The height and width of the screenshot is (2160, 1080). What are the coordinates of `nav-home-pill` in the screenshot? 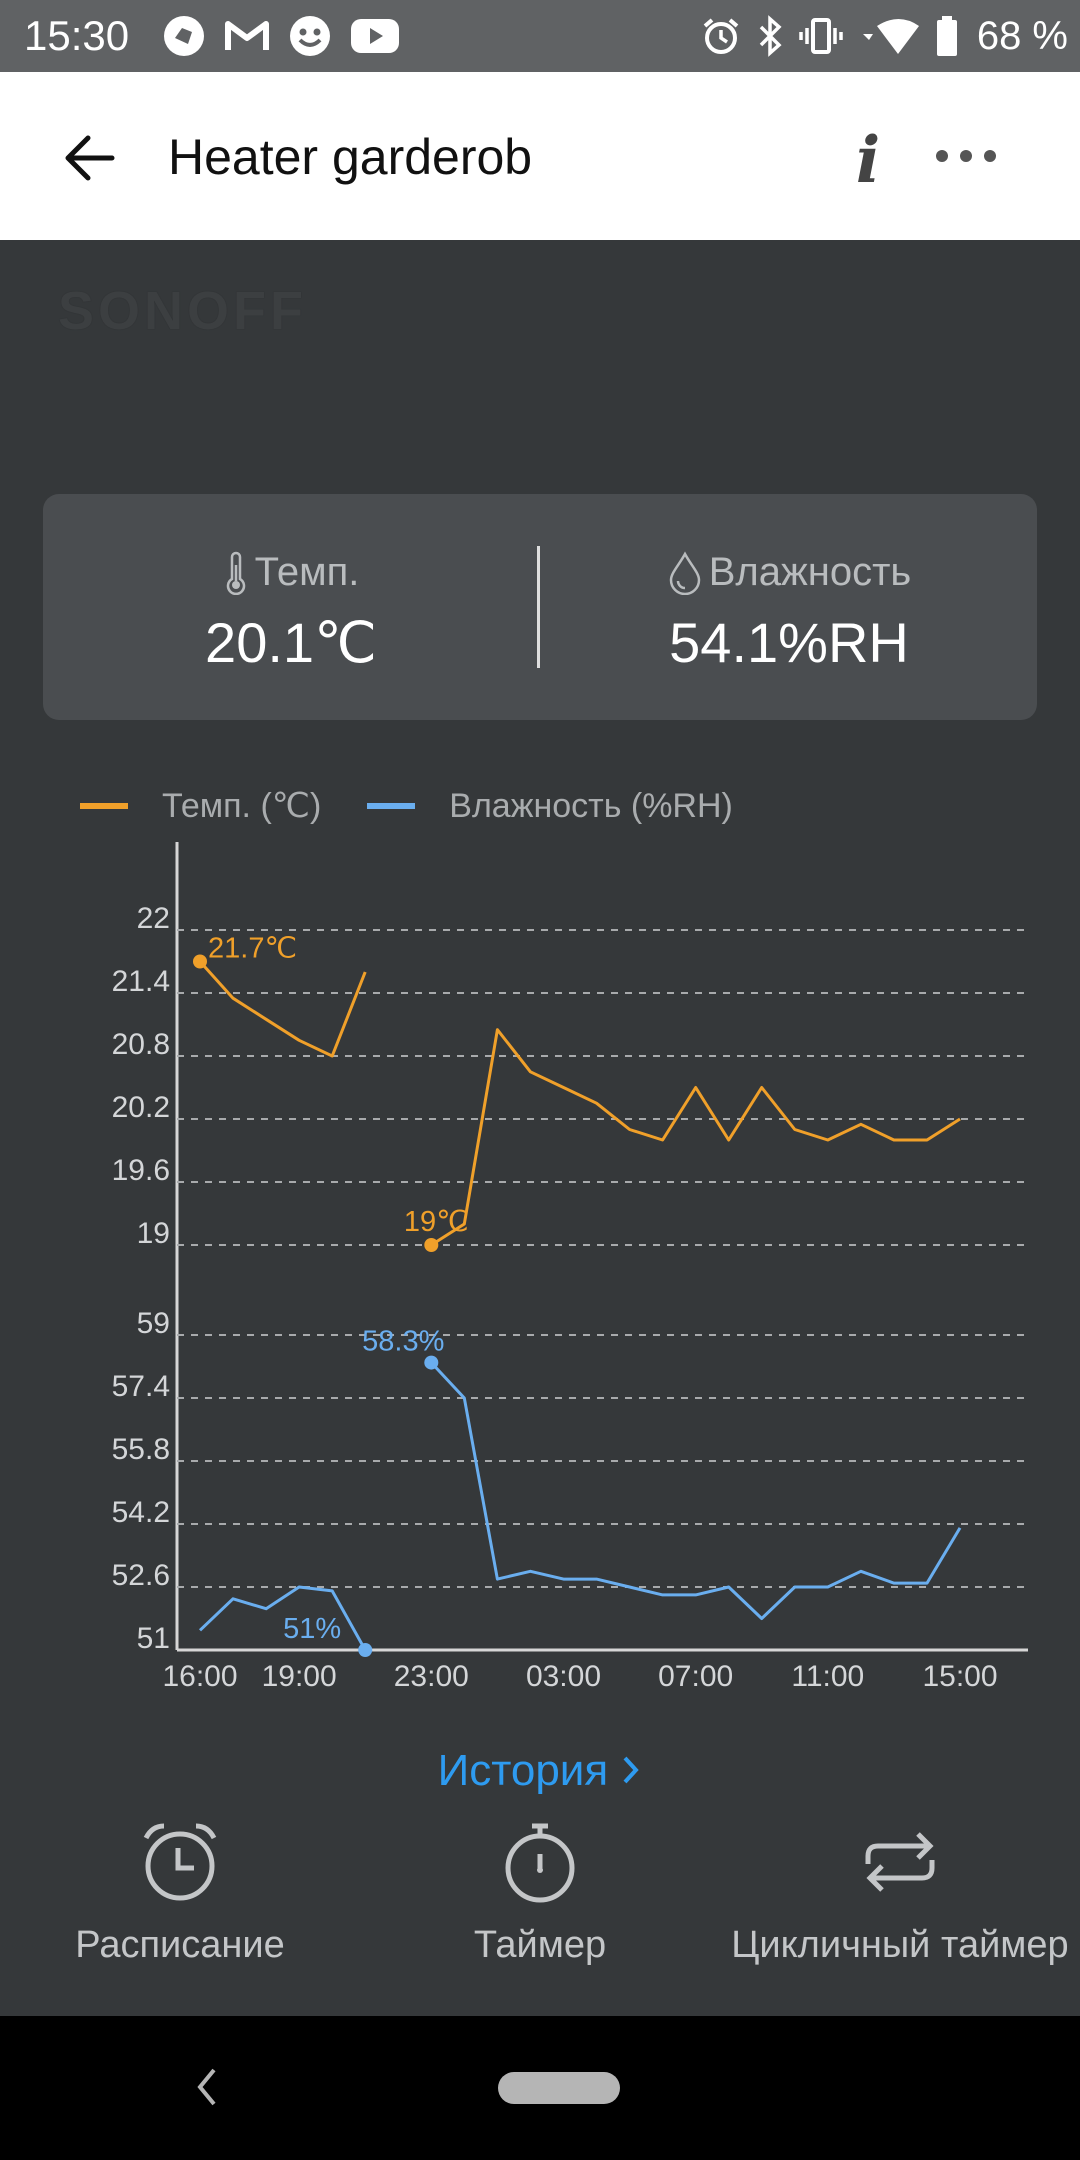 It's located at (559, 2088).